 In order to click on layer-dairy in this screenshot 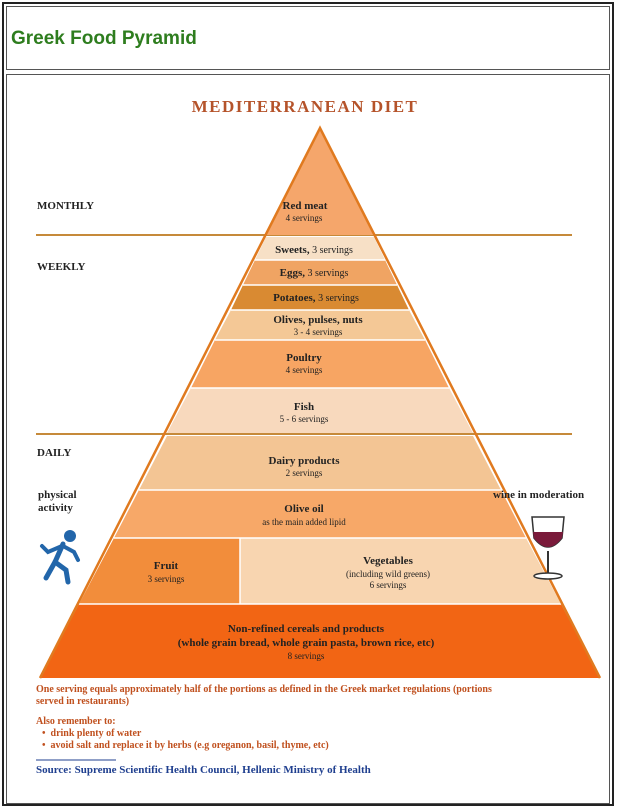, I will do `click(320, 463)`.